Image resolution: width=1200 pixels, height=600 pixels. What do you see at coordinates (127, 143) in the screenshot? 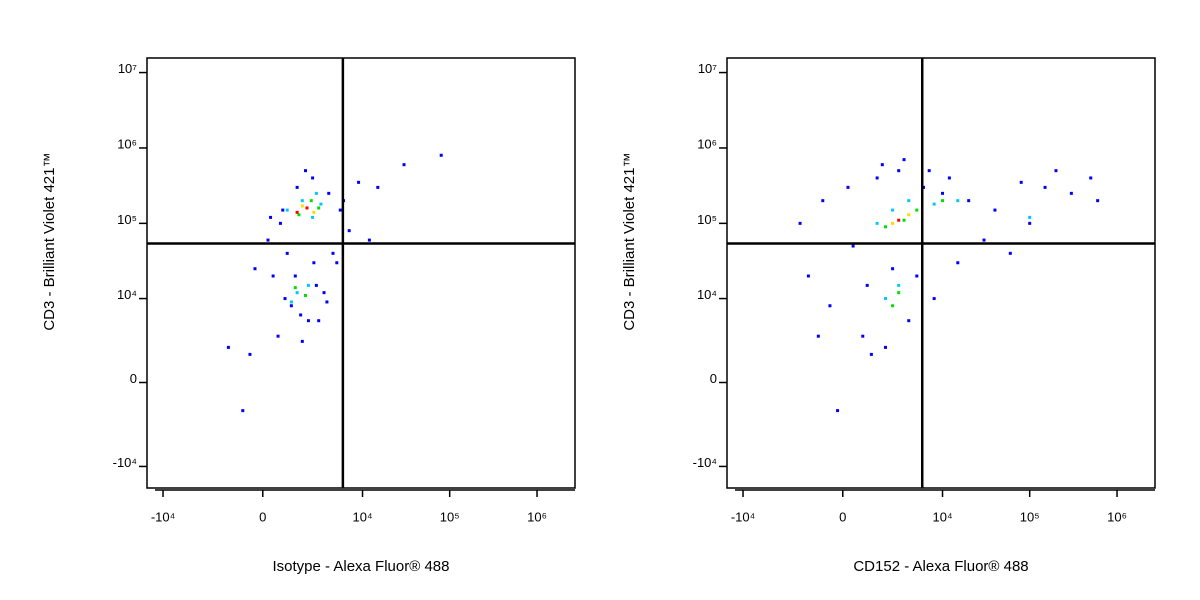
I see `y-tick-label: 10⁶` at bounding box center [127, 143].